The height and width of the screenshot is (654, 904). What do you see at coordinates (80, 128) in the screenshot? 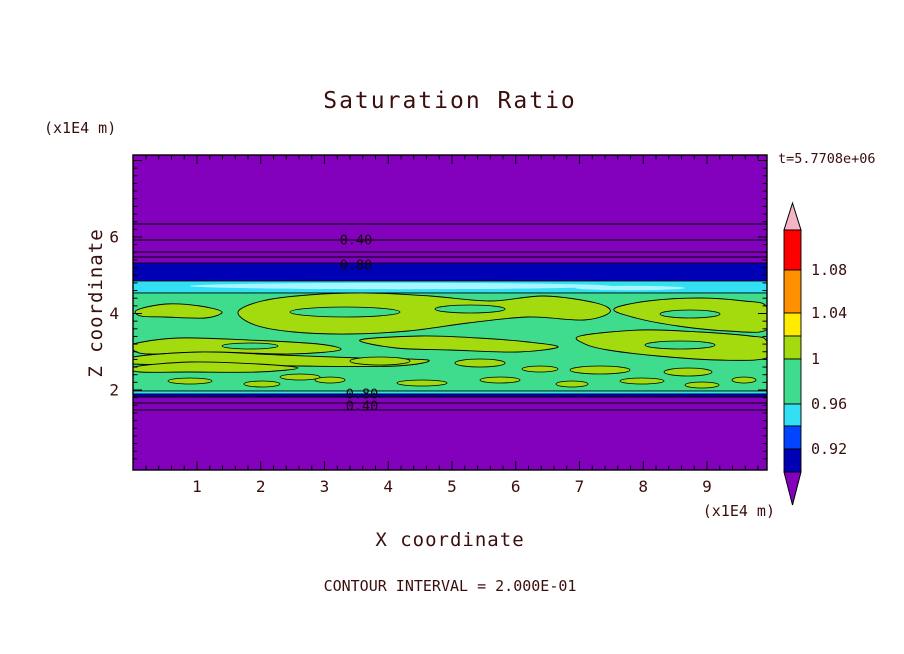
I see `y-axis-units: (x1E4 m)` at bounding box center [80, 128].